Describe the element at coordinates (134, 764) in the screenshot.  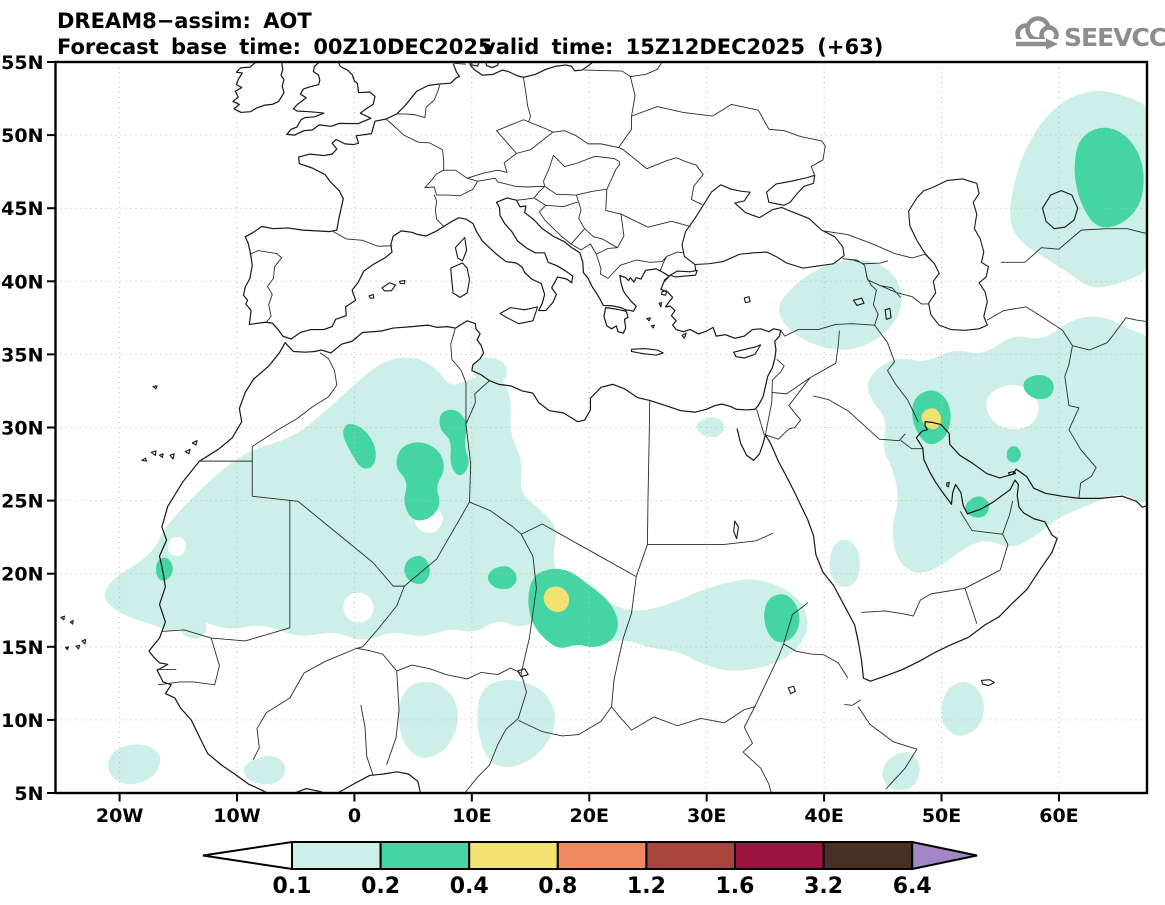
I see `aot-region-atlantic-sw` at that location.